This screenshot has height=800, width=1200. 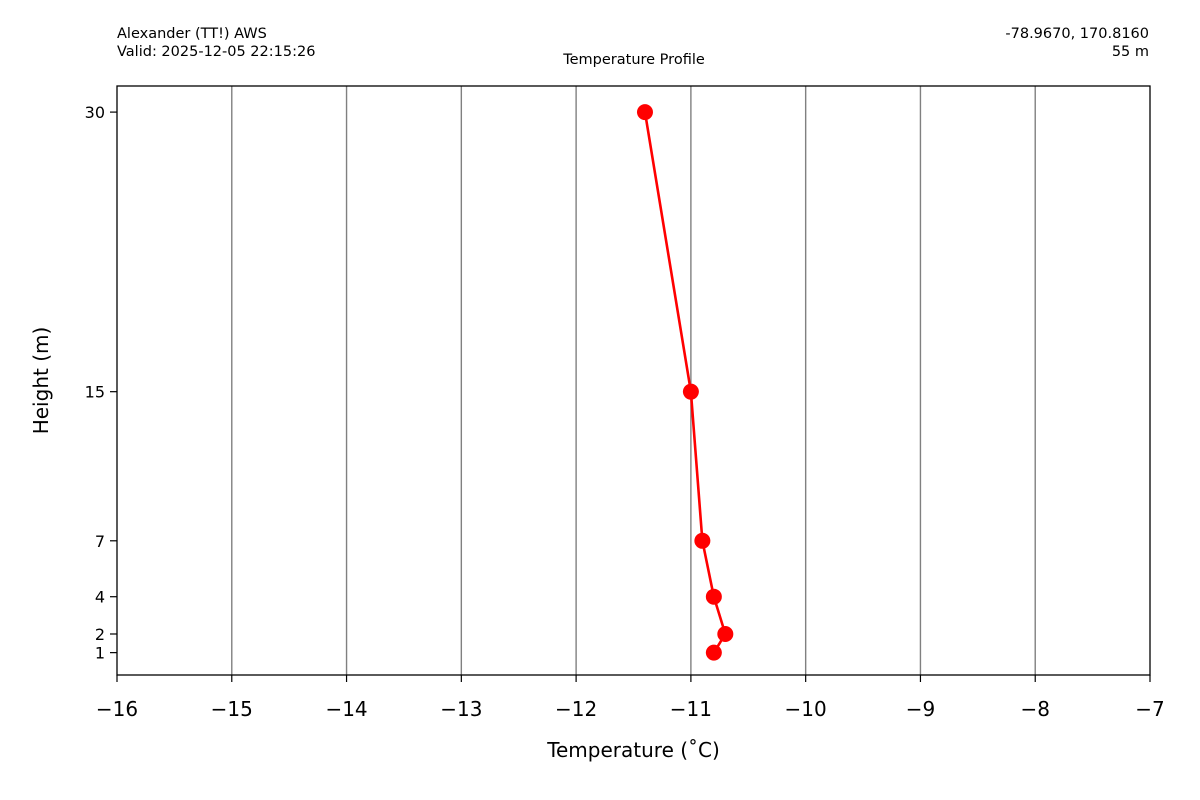 I want to click on x-tick-label: −7, so click(x=1149, y=709).